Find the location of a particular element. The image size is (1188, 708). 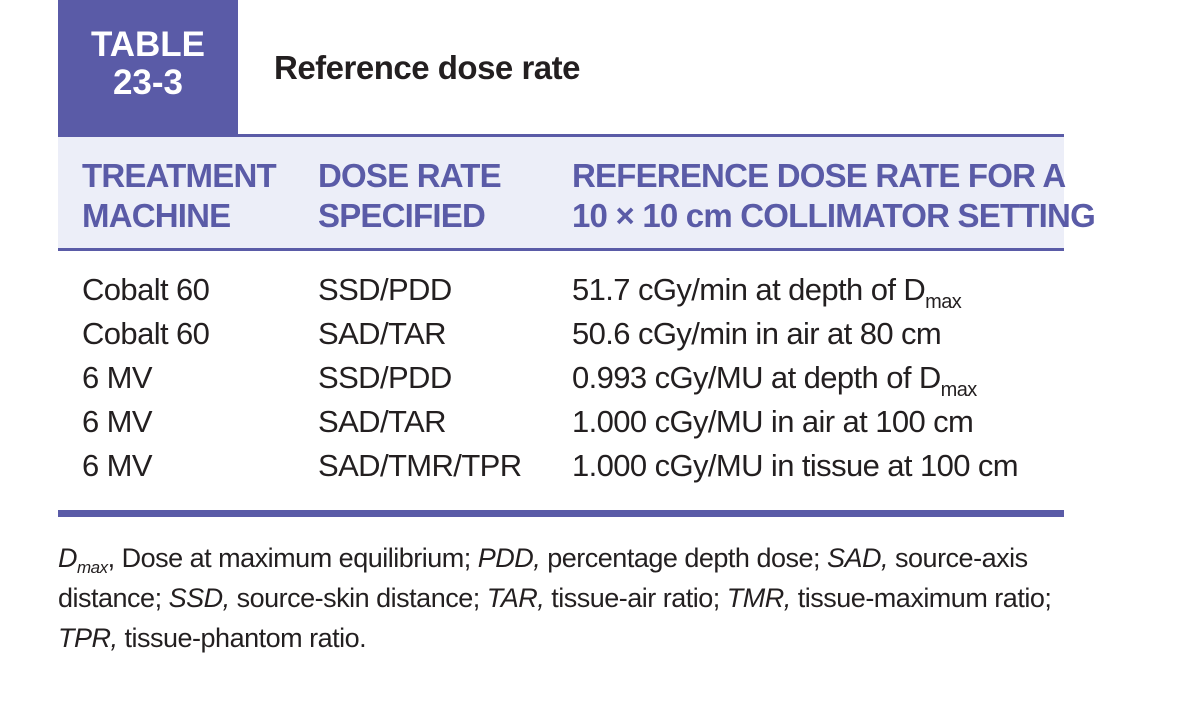

header-top-rule is located at coordinates (561, 135).